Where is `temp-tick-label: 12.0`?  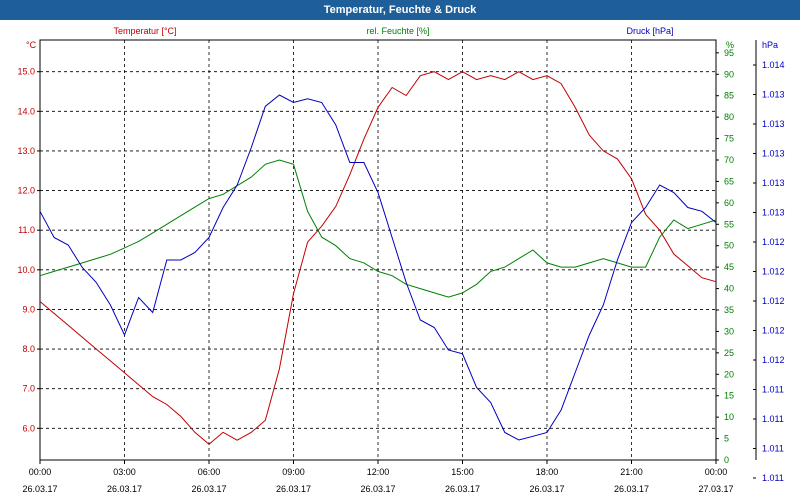
temp-tick-label: 12.0 is located at coordinates (26, 191).